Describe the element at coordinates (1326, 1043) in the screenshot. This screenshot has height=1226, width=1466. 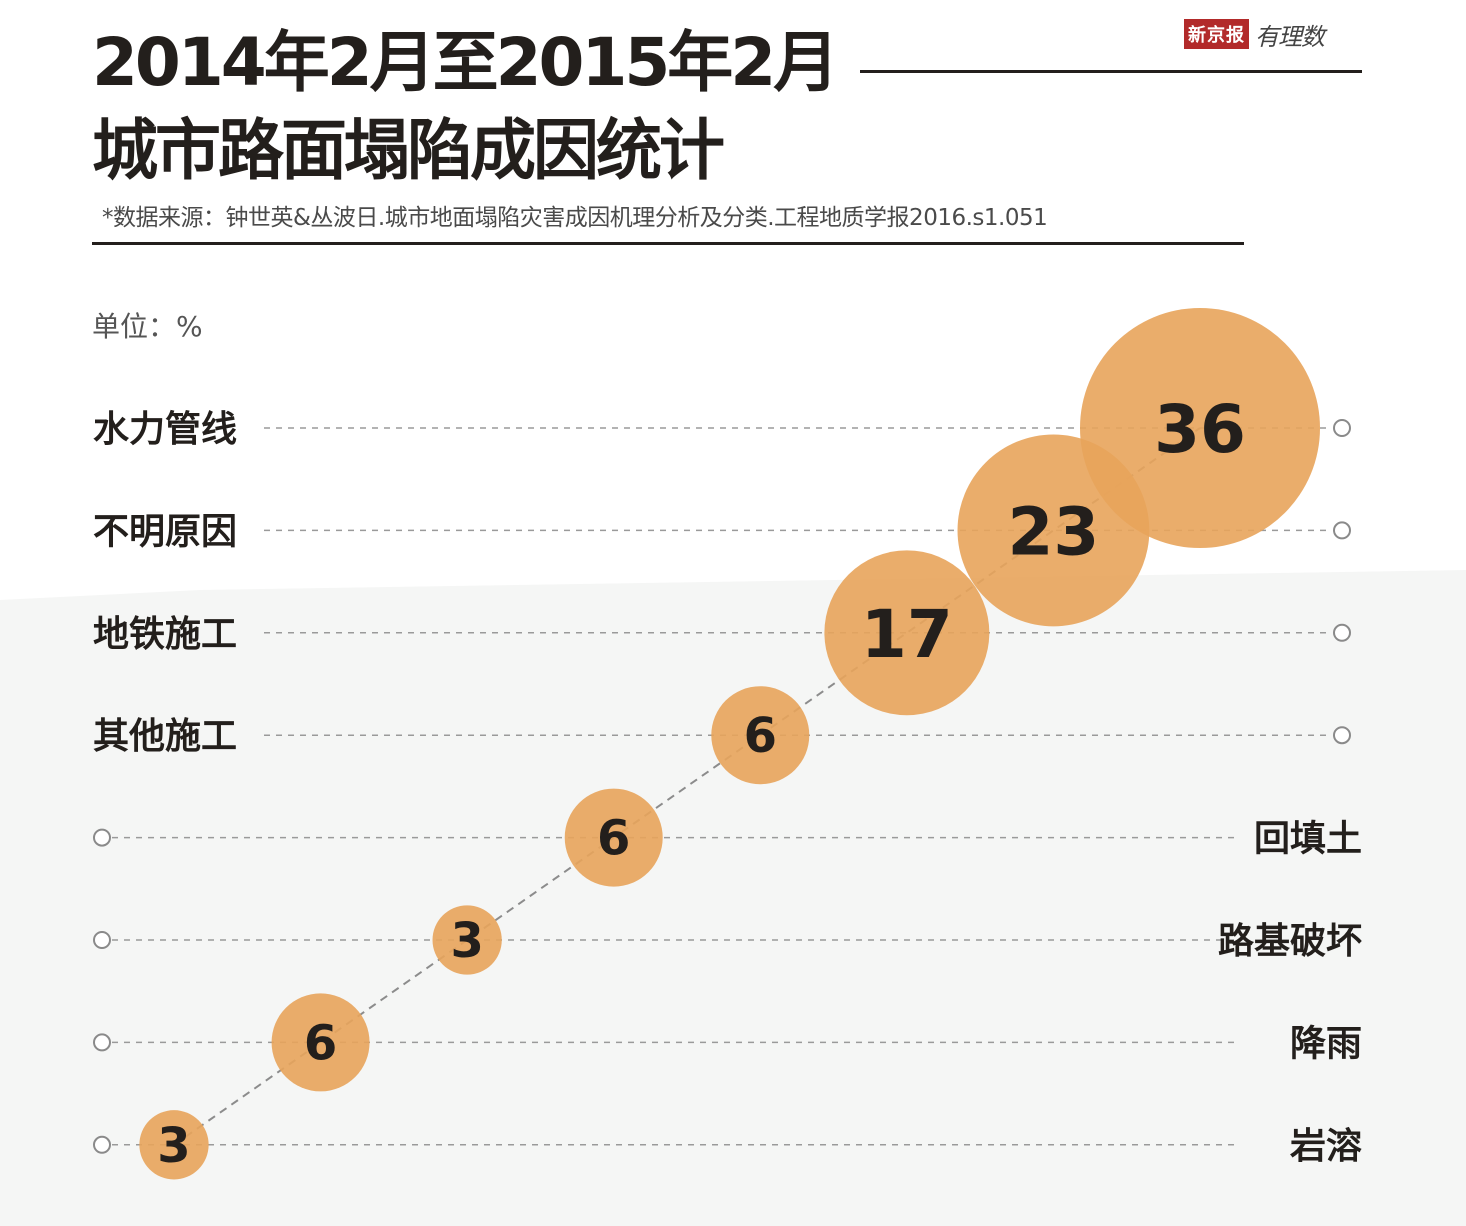
I see `category-label: 降雨` at that location.